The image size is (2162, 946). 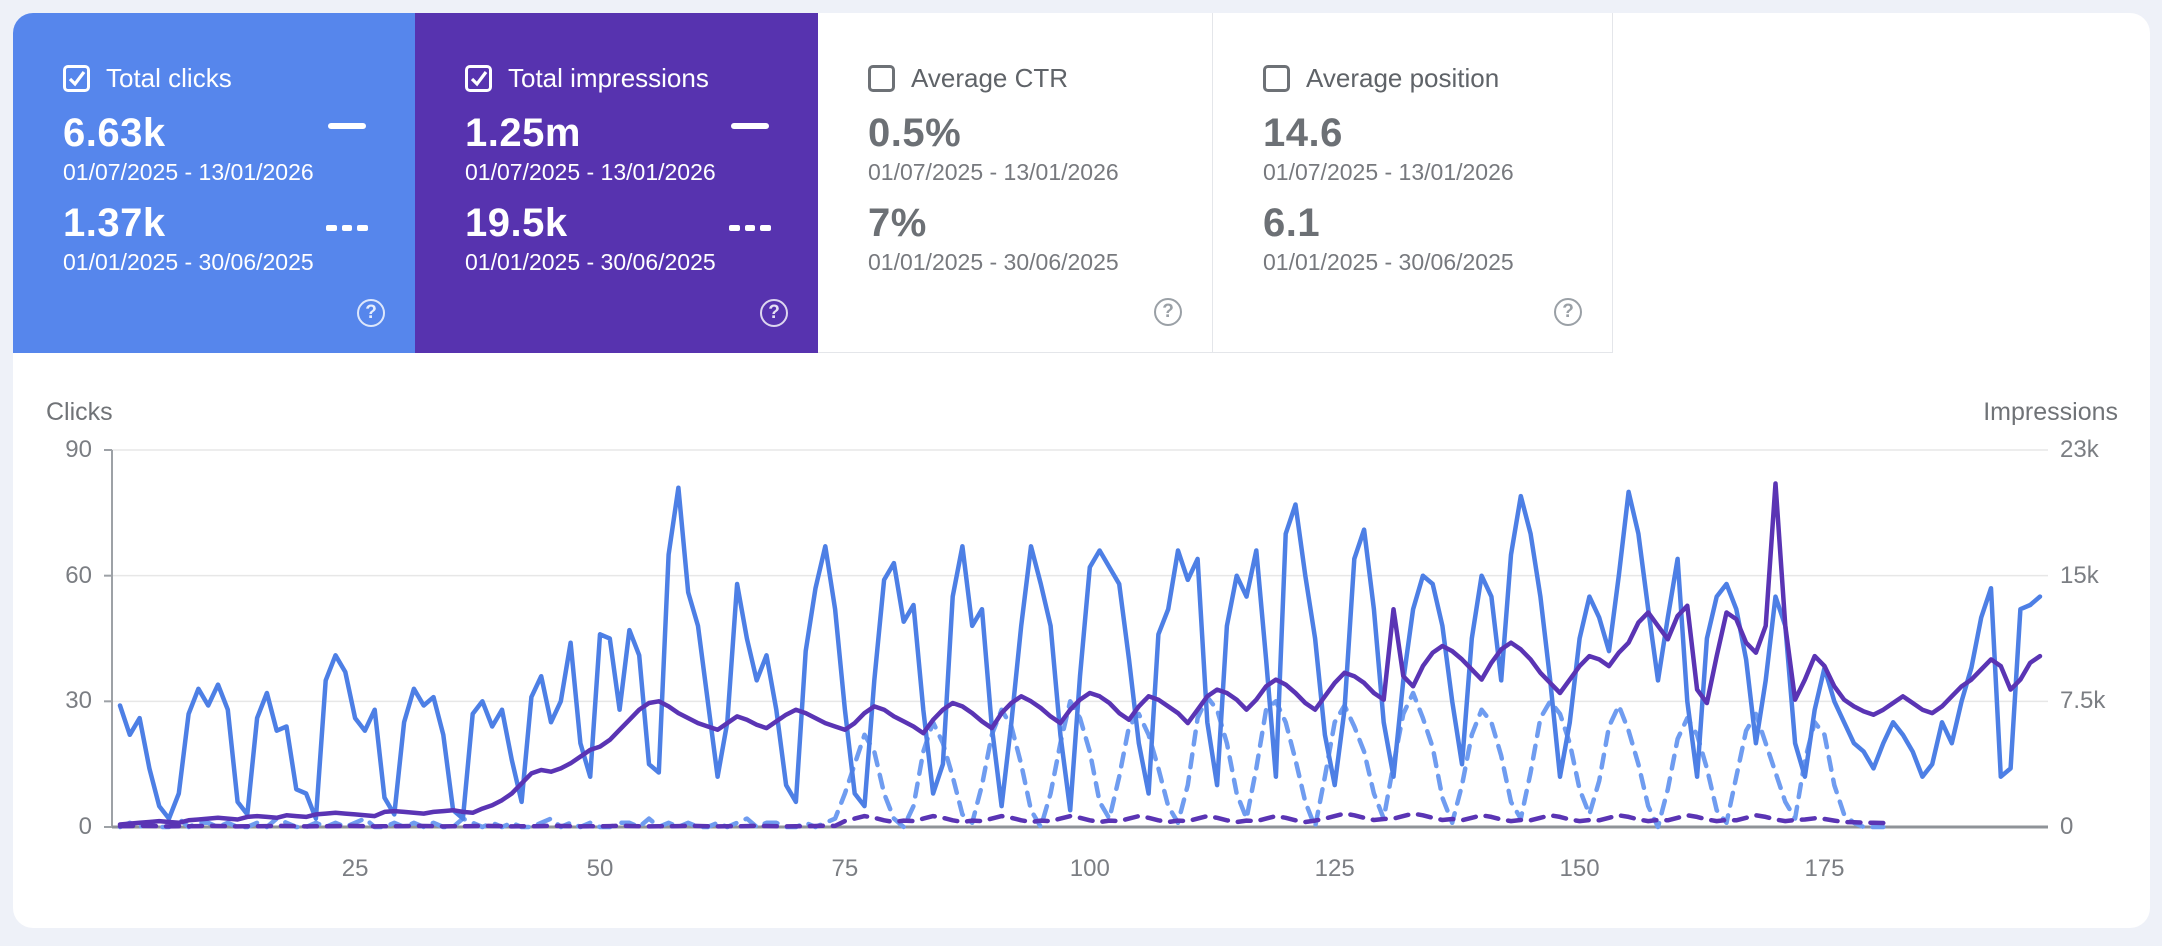 What do you see at coordinates (78, 449) in the screenshot?
I see `left-axis-tick-label: 90` at bounding box center [78, 449].